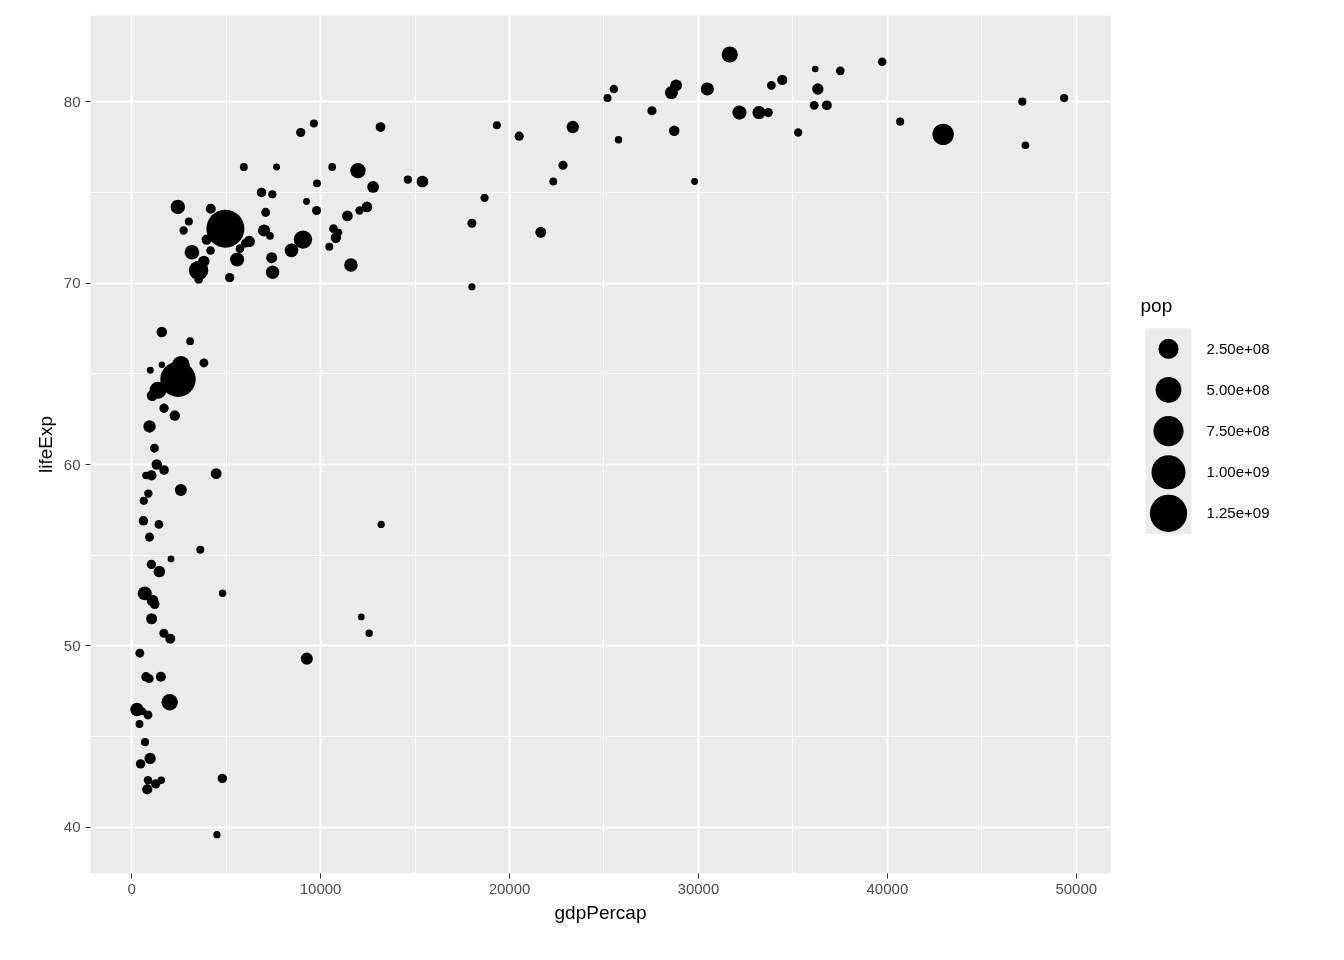  What do you see at coordinates (698, 888) in the screenshot?
I see `x-tick-label: 30000` at bounding box center [698, 888].